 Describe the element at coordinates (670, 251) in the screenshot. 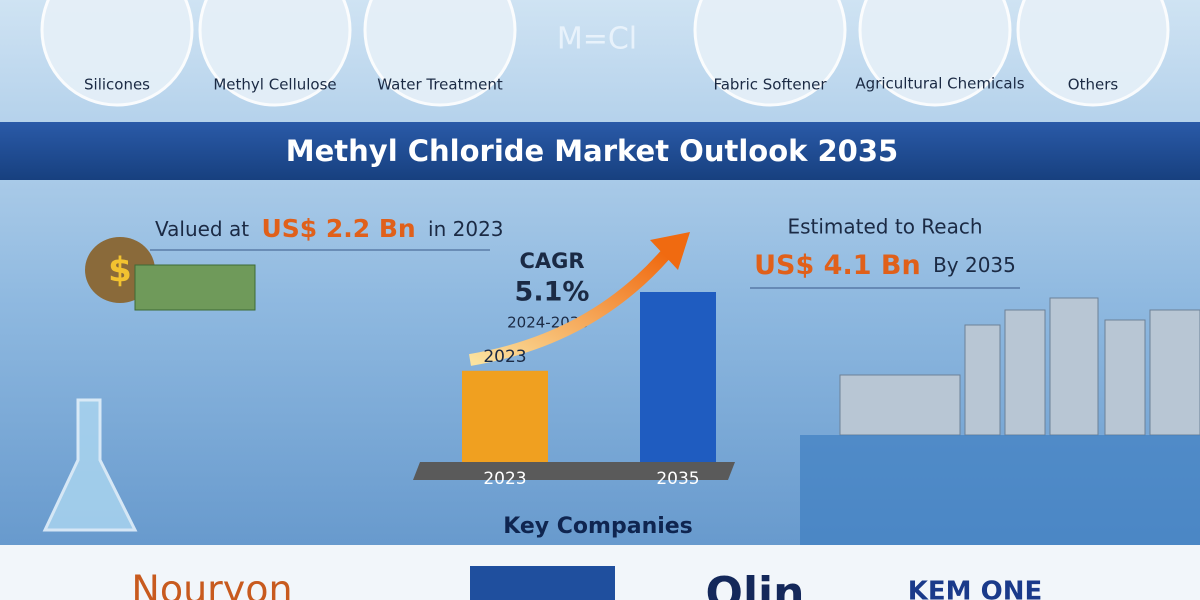

I see `arrow-head` at that location.